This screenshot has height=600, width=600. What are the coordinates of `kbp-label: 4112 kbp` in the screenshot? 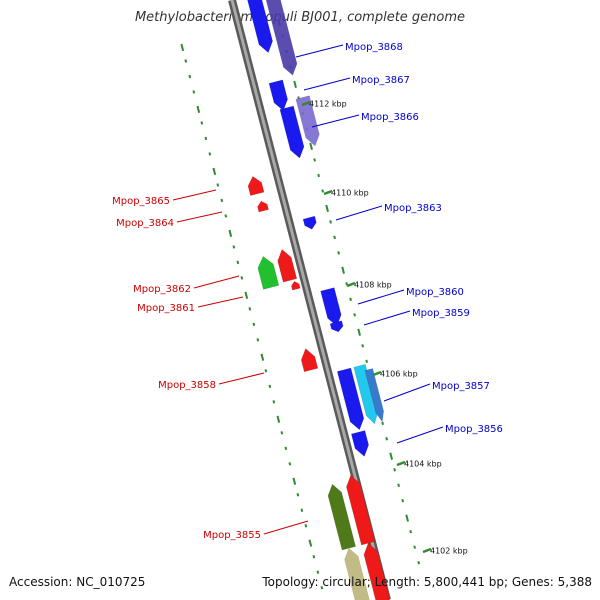 It's located at (328, 104).